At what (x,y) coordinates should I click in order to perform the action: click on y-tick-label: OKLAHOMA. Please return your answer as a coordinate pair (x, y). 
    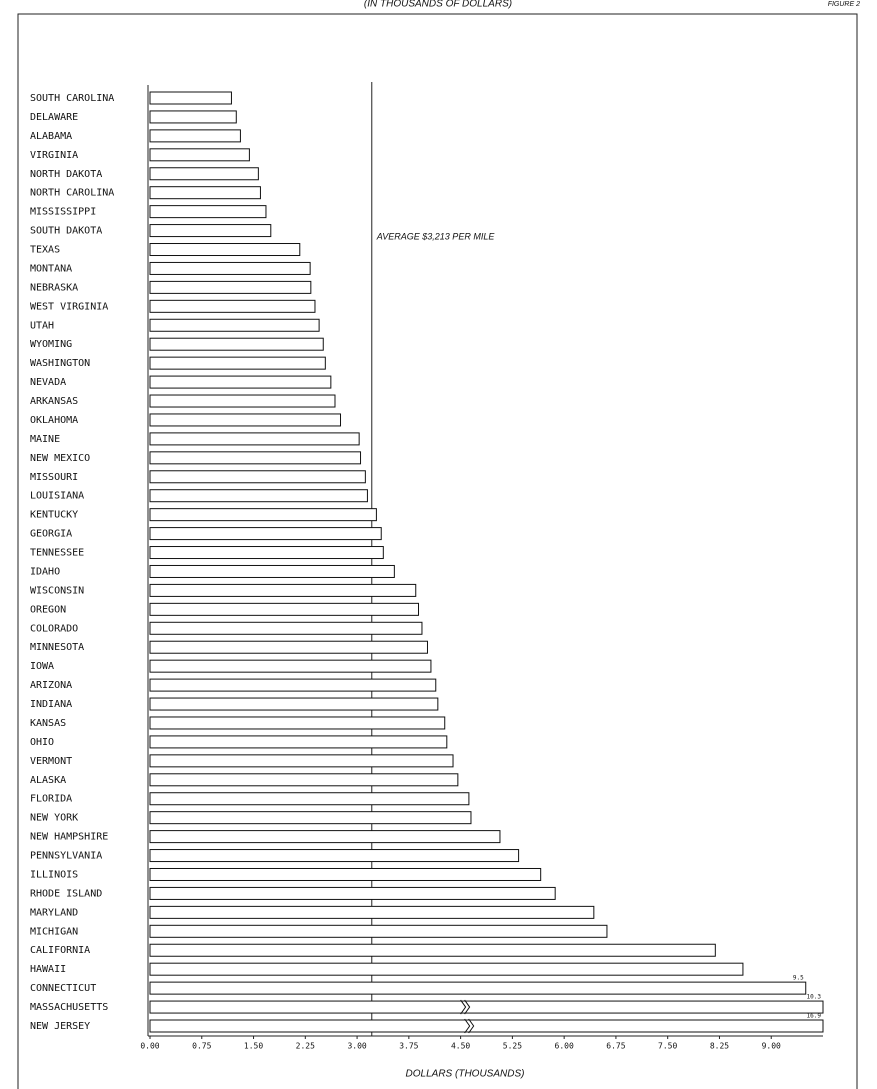
    Looking at the image, I should click on (54, 420).